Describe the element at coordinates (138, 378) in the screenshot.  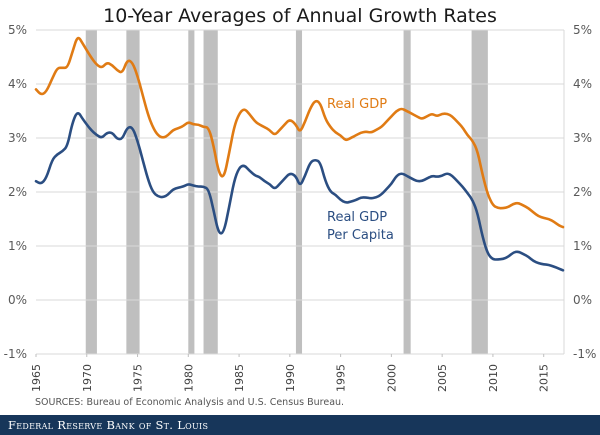
I see `x-tick-label: 1975` at that location.